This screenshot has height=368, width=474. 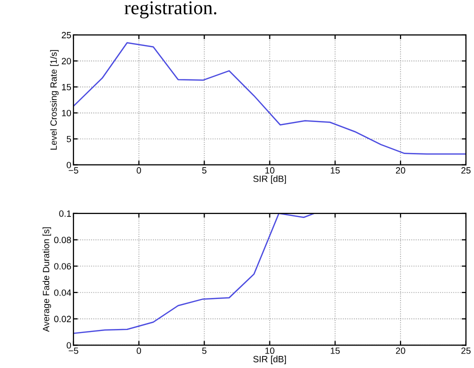 I want to click on y-axis-title: Level Crossing Rate [1/s], so click(x=54, y=100).